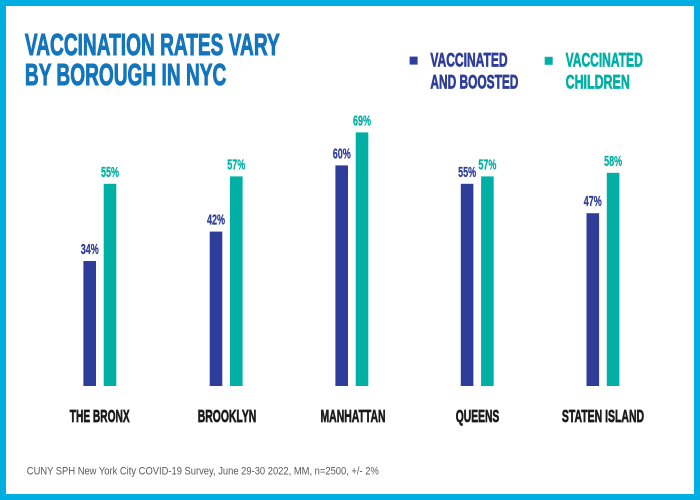  What do you see at coordinates (125, 75) in the screenshot?
I see `svg-text: BY BOROUGH IN NYC` at bounding box center [125, 75].